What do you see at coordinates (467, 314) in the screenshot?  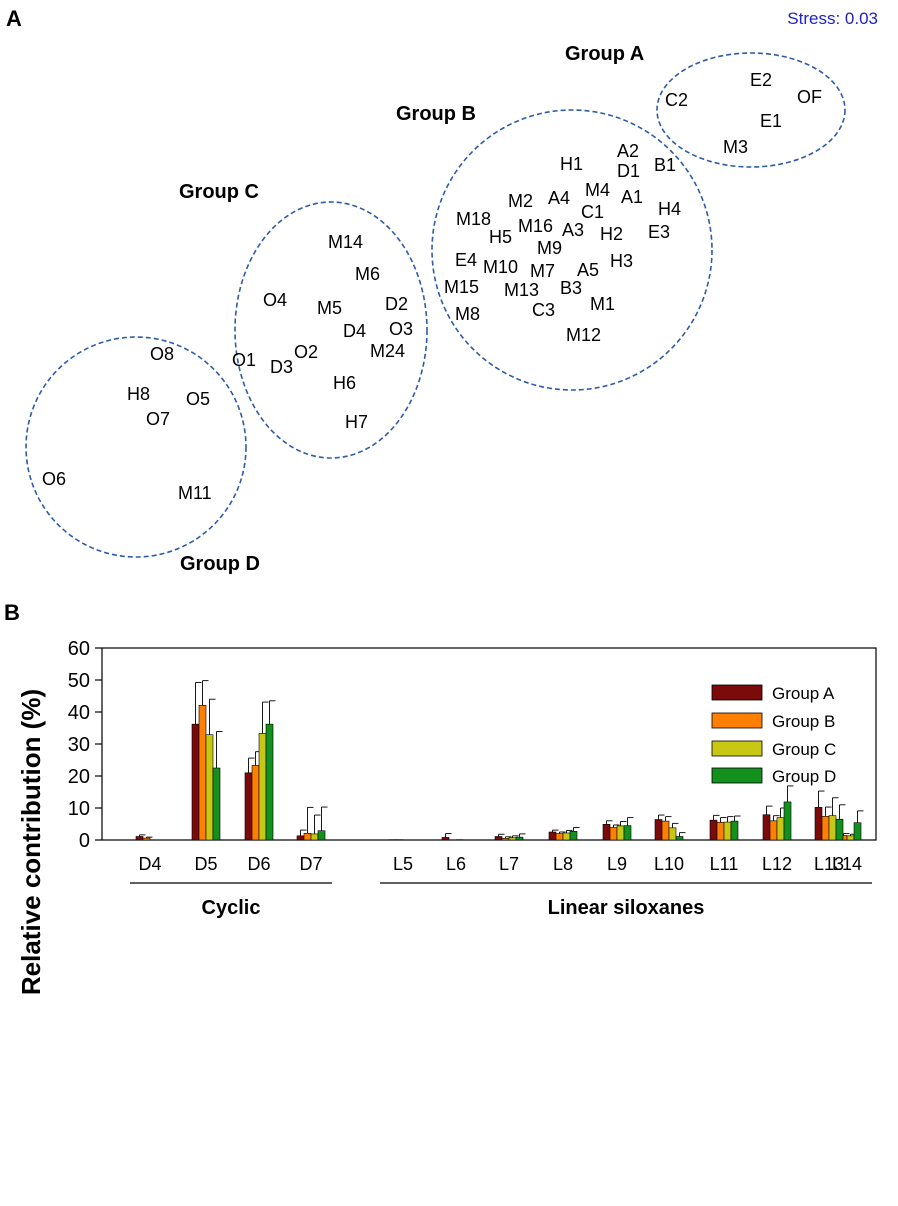 I see `sample-label: M8` at bounding box center [467, 314].